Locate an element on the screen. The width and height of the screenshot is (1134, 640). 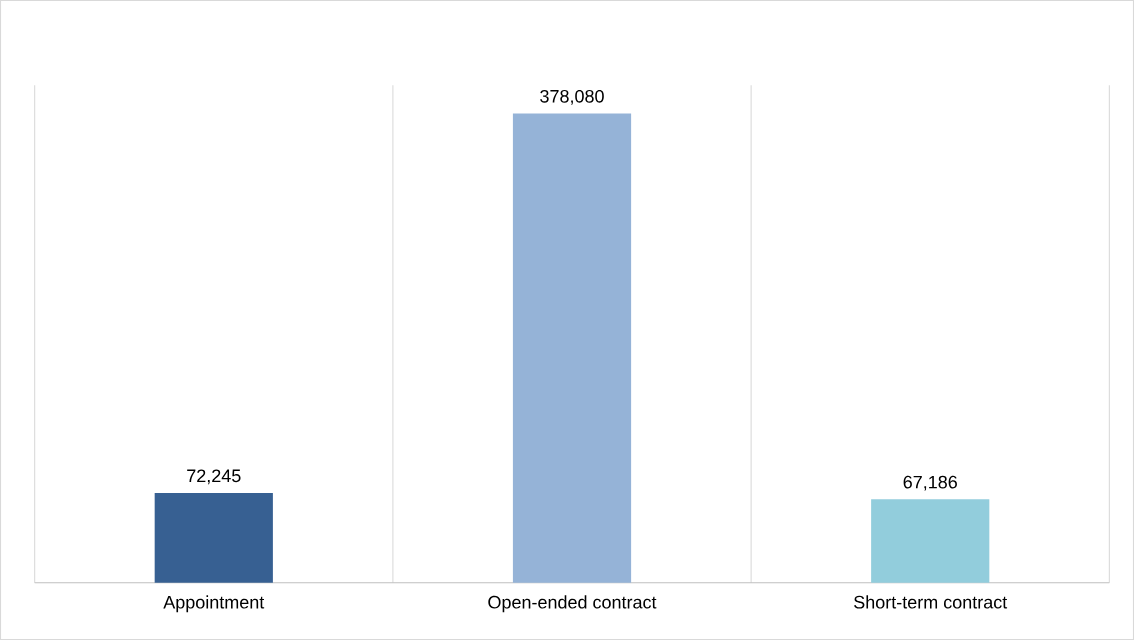
x-tick-label: Open-ended contract is located at coordinates (572, 604).